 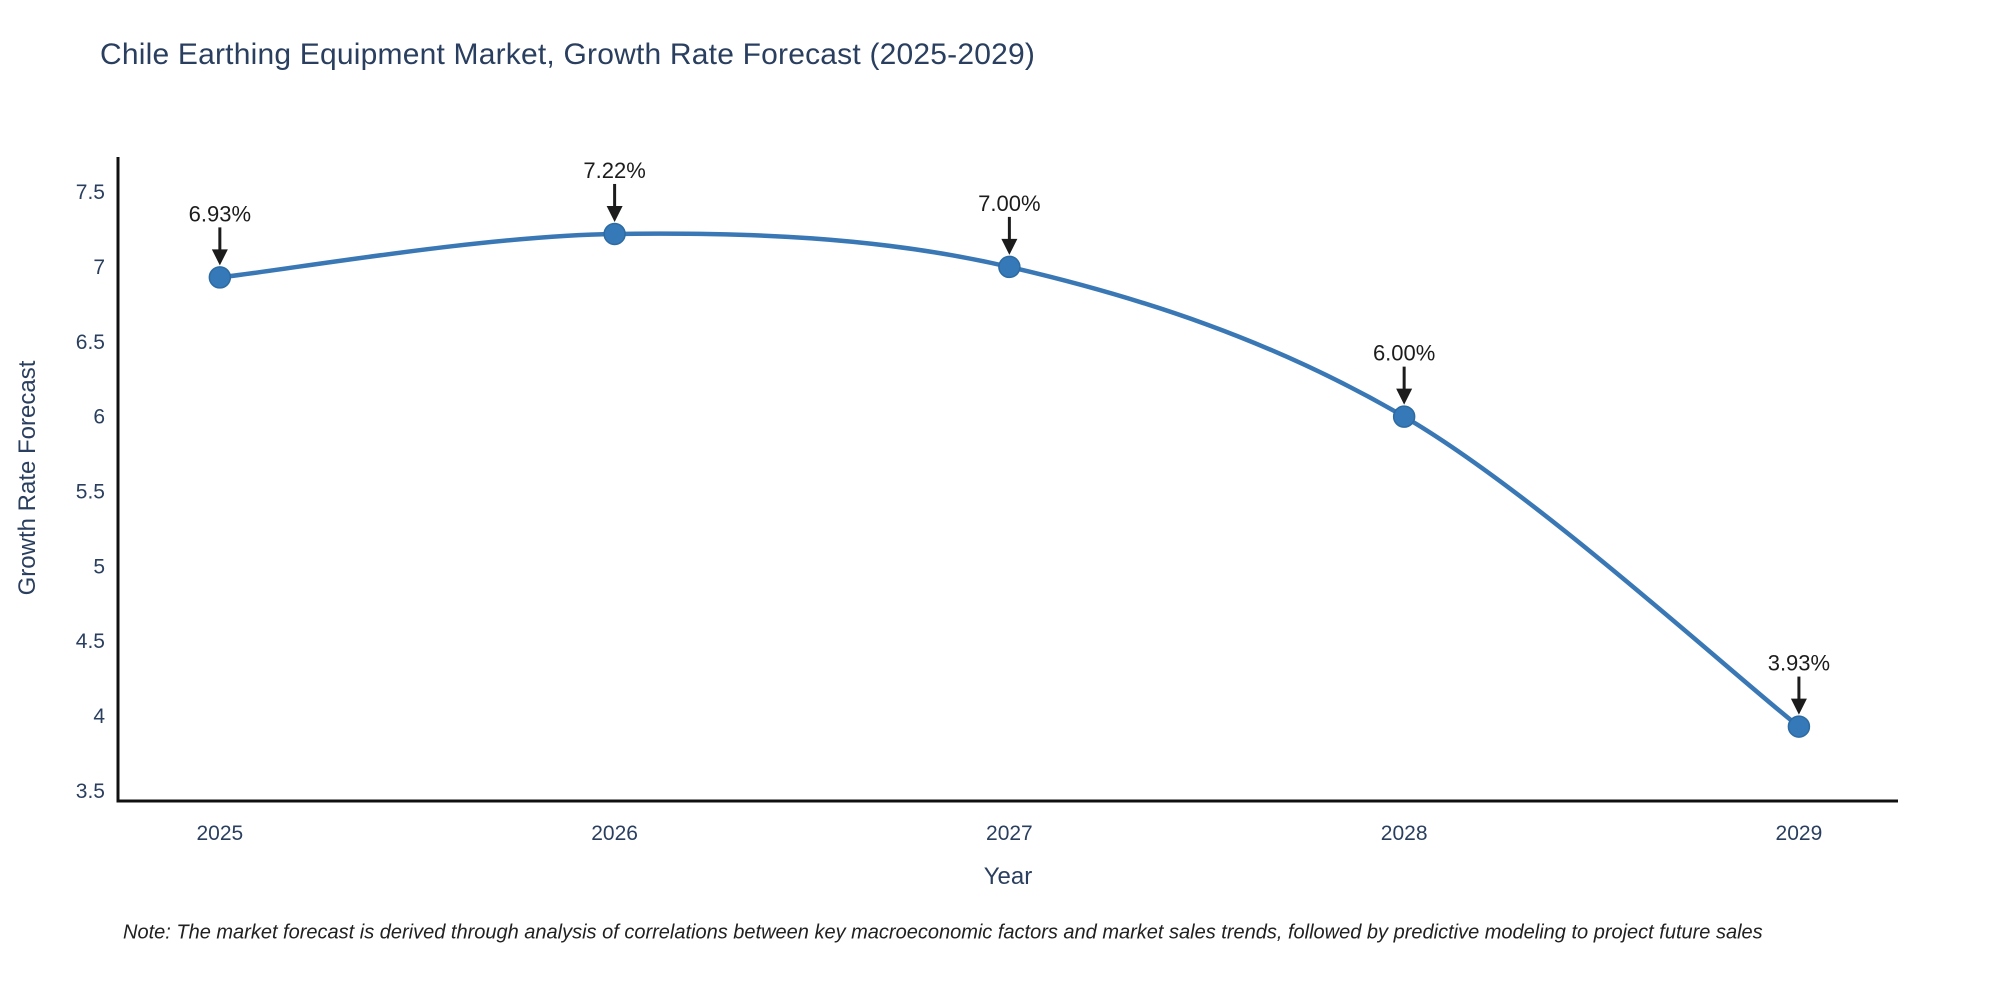 What do you see at coordinates (99, 566) in the screenshot?
I see `y-tick-label: 5` at bounding box center [99, 566].